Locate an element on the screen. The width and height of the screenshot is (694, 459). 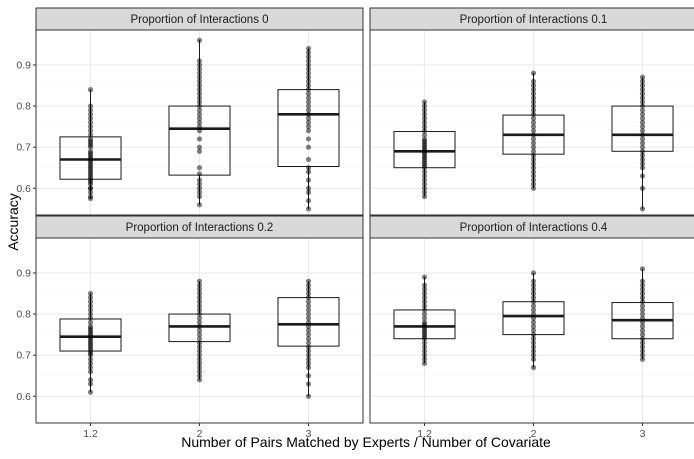
y-tick-label: 0.7 is located at coordinates (23, 148).